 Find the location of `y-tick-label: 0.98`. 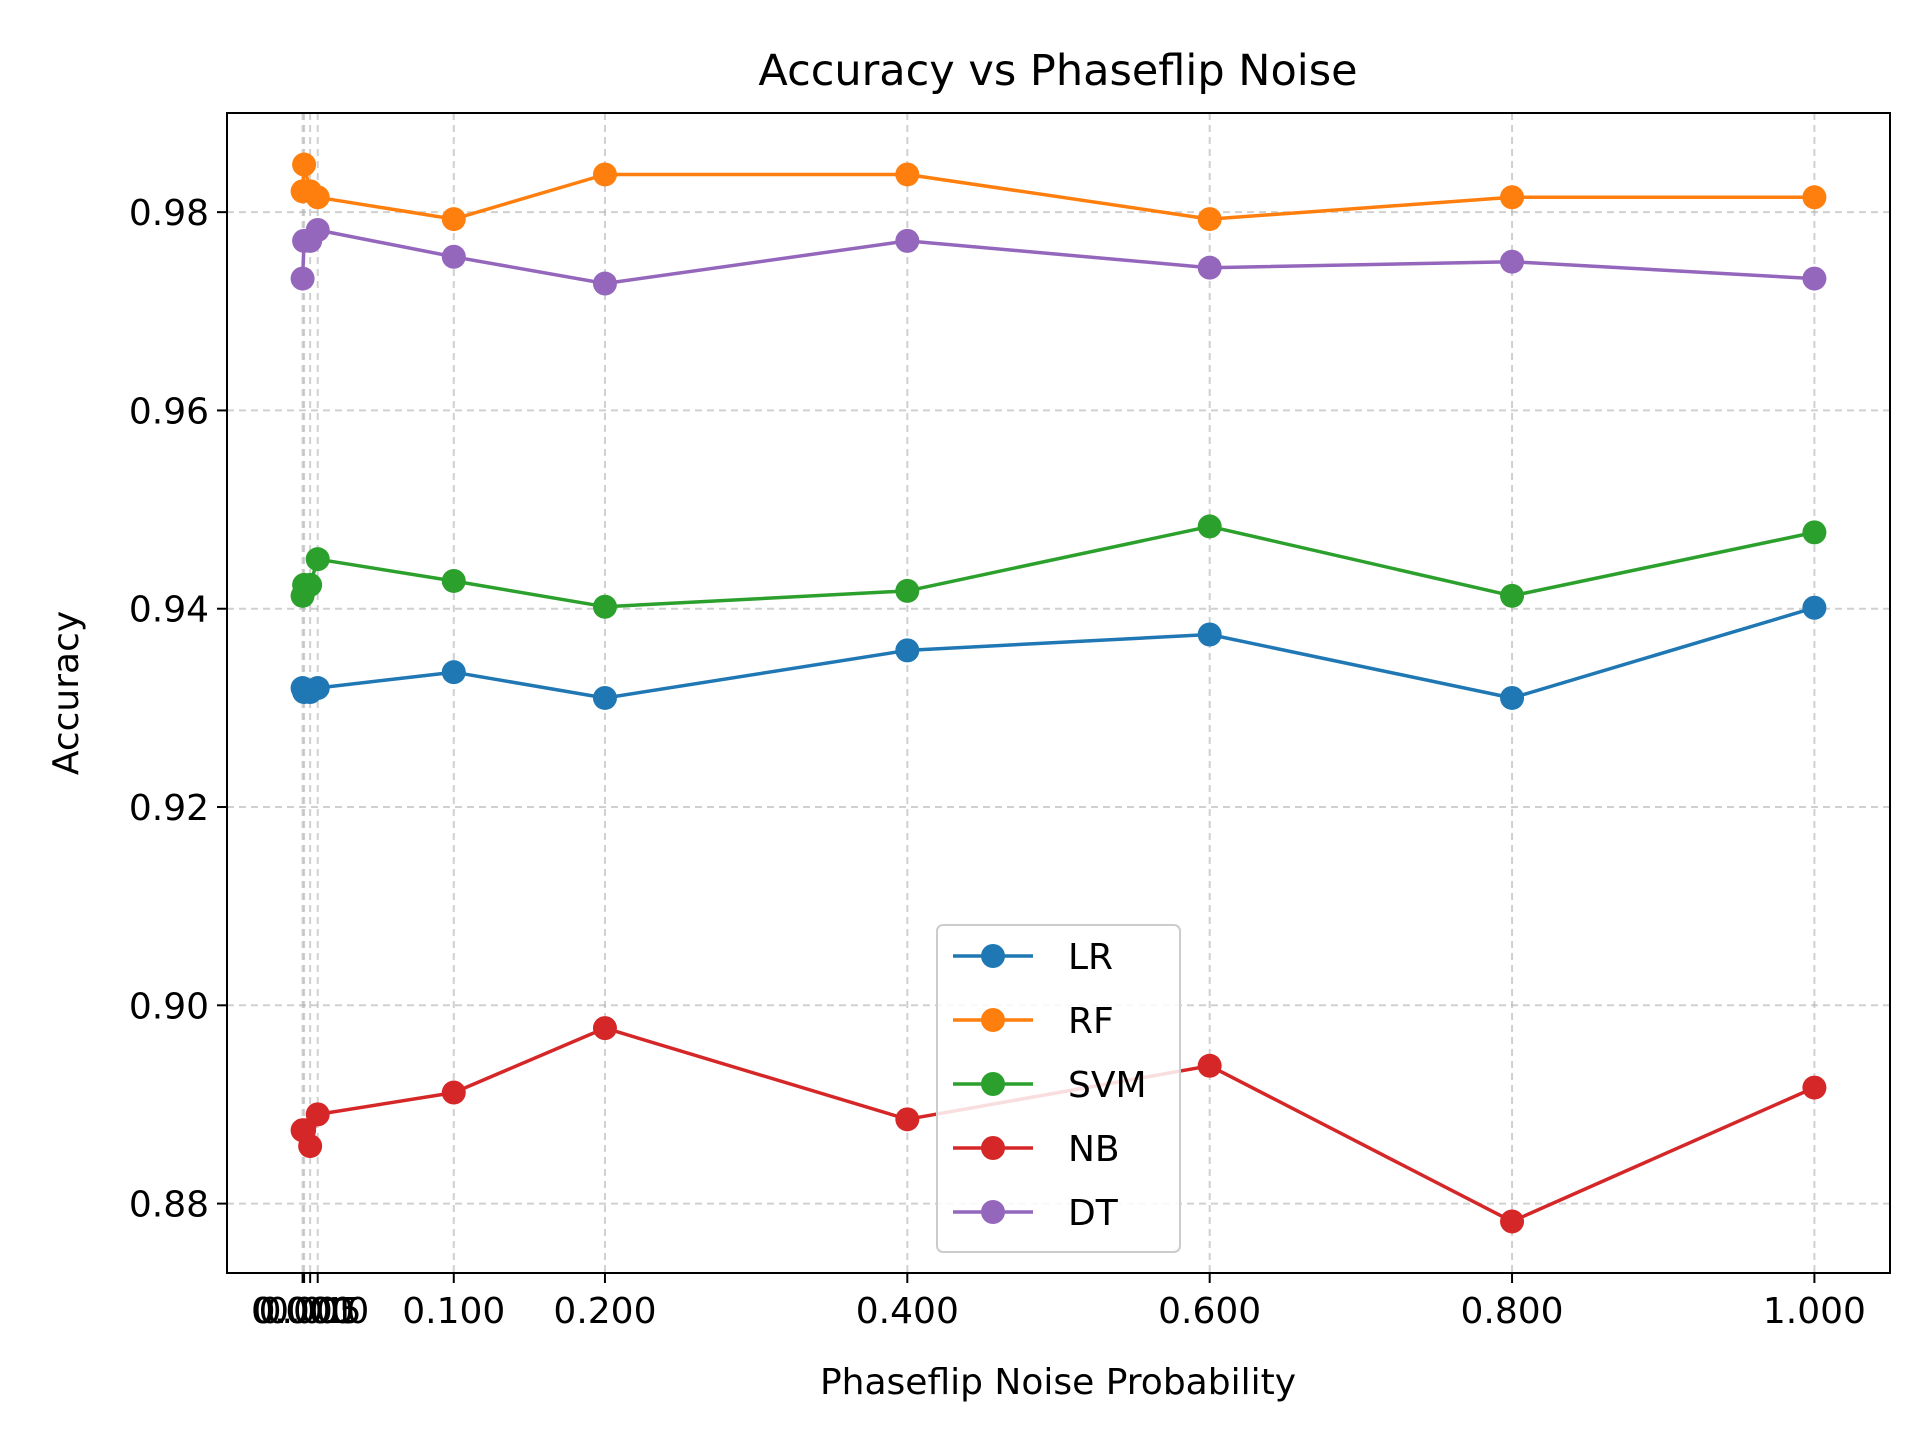

y-tick-label: 0.98 is located at coordinates (169, 213).